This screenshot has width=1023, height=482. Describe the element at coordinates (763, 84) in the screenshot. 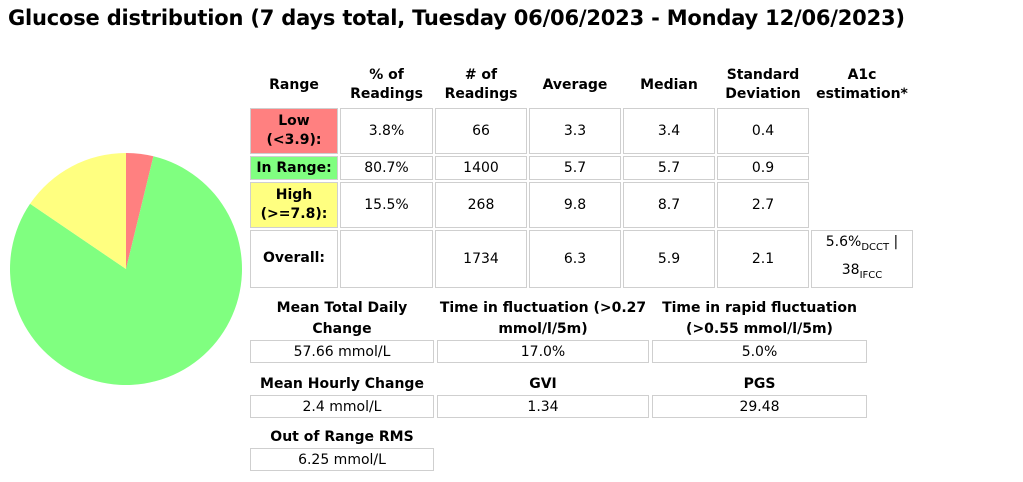

I see `header-sd: Standard Deviation` at that location.